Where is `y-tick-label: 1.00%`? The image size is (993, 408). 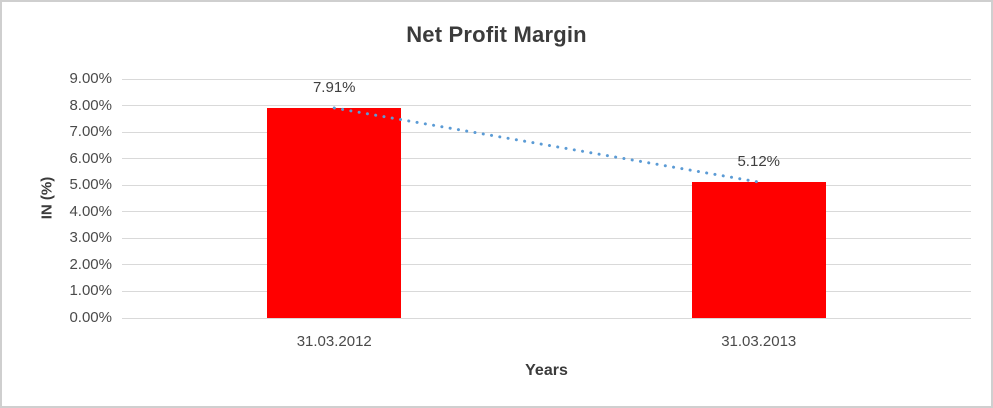
y-tick-label: 1.00% is located at coordinates (90, 291).